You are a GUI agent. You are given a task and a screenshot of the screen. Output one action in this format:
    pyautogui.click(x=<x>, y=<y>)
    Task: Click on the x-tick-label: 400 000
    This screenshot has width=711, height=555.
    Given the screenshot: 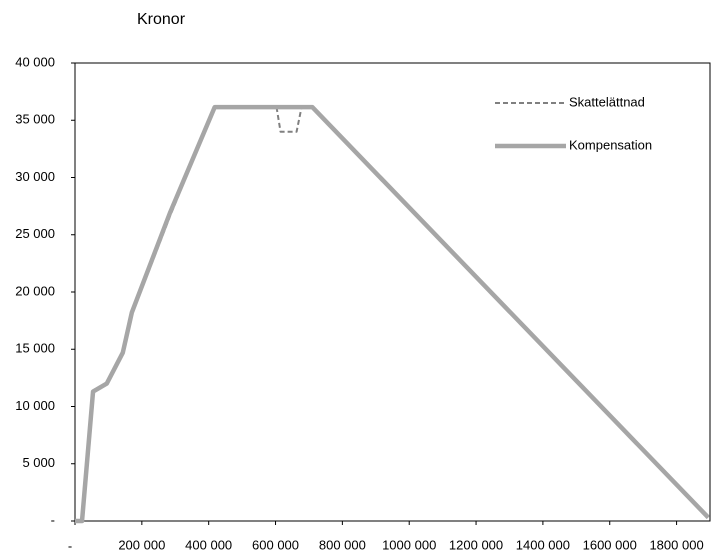 What is the action you would take?
    pyautogui.click(x=208, y=544)
    